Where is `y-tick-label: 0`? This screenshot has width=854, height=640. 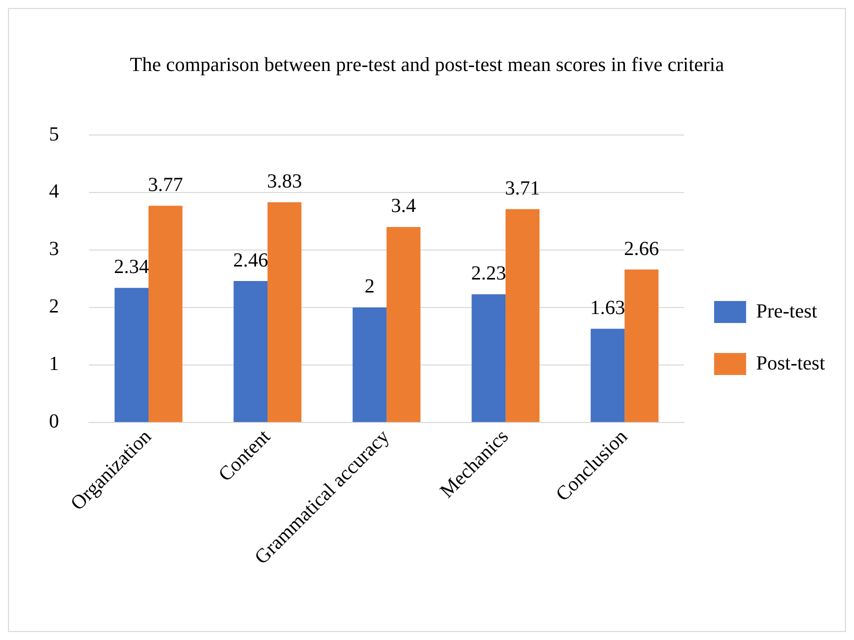
y-tick-label: 0 is located at coordinates (54, 421).